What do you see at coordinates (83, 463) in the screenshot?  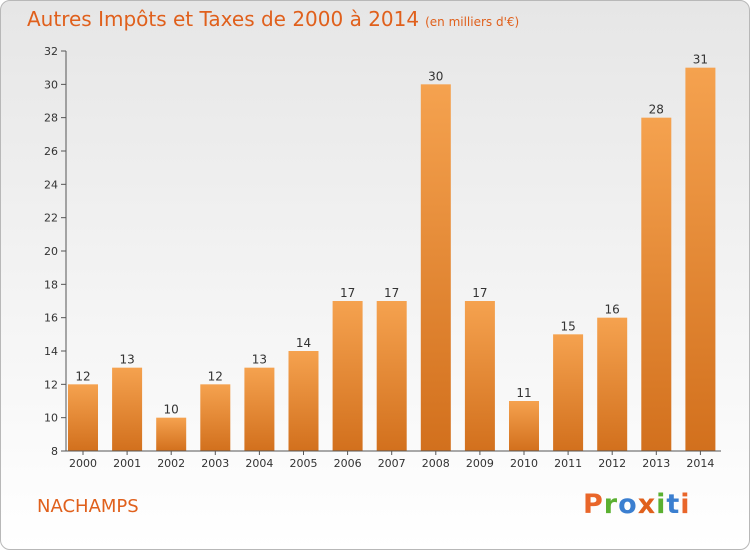 I see `x-tick-label: 2000` at bounding box center [83, 463].